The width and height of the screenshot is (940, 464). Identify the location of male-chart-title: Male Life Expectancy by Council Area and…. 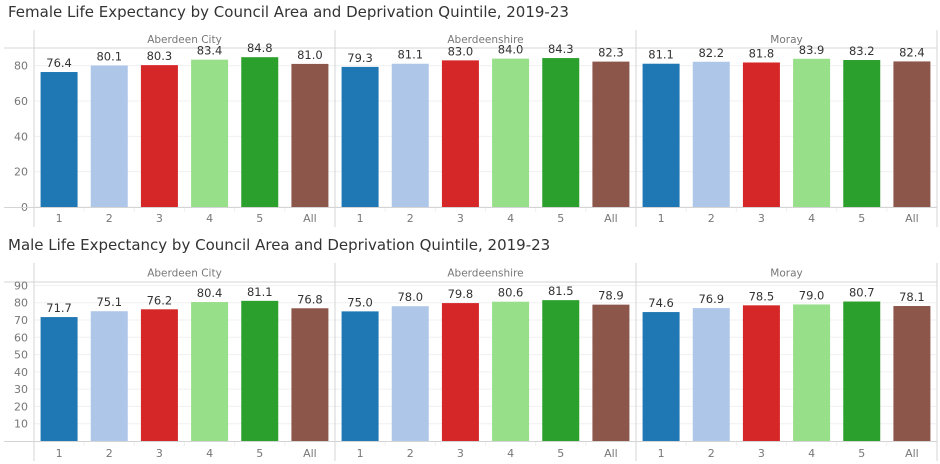
(279, 245).